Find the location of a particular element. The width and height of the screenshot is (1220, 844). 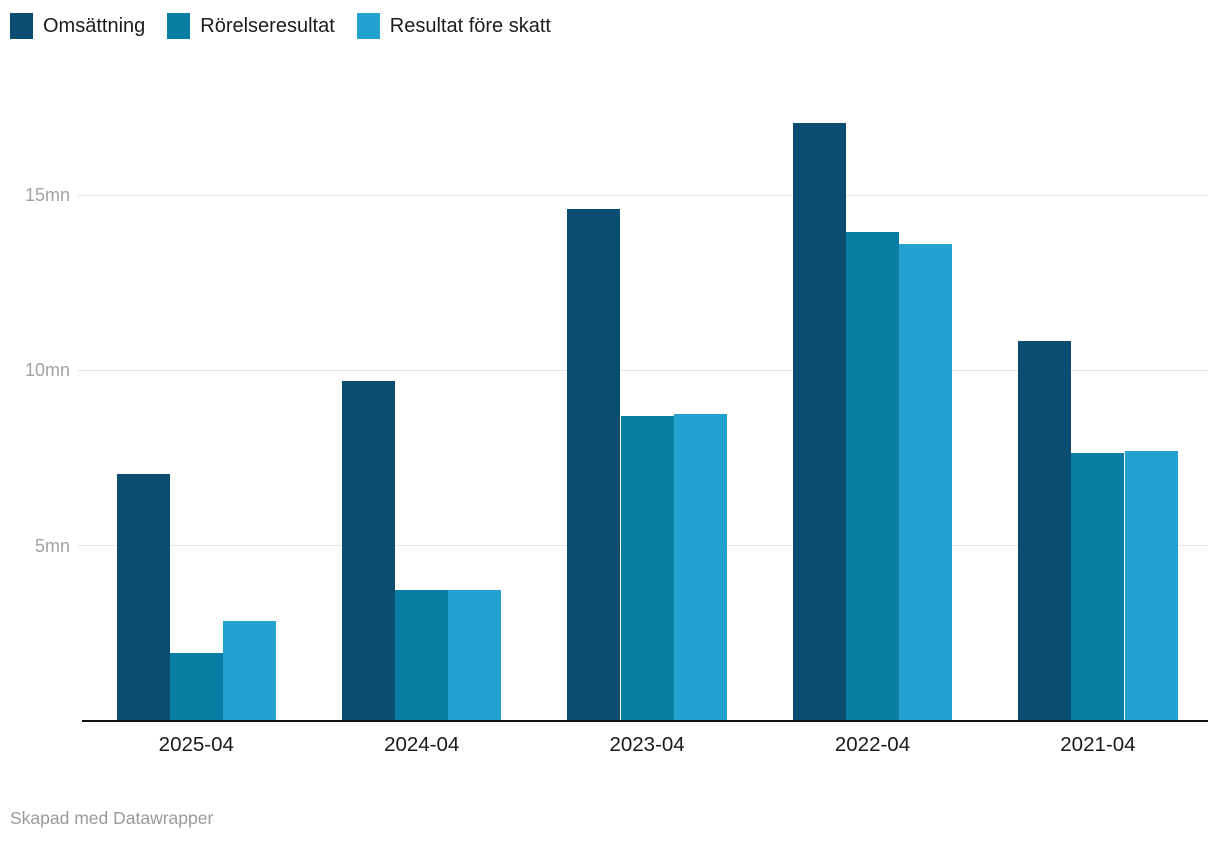

legend-label: Rörelseresultat is located at coordinates (267, 26).